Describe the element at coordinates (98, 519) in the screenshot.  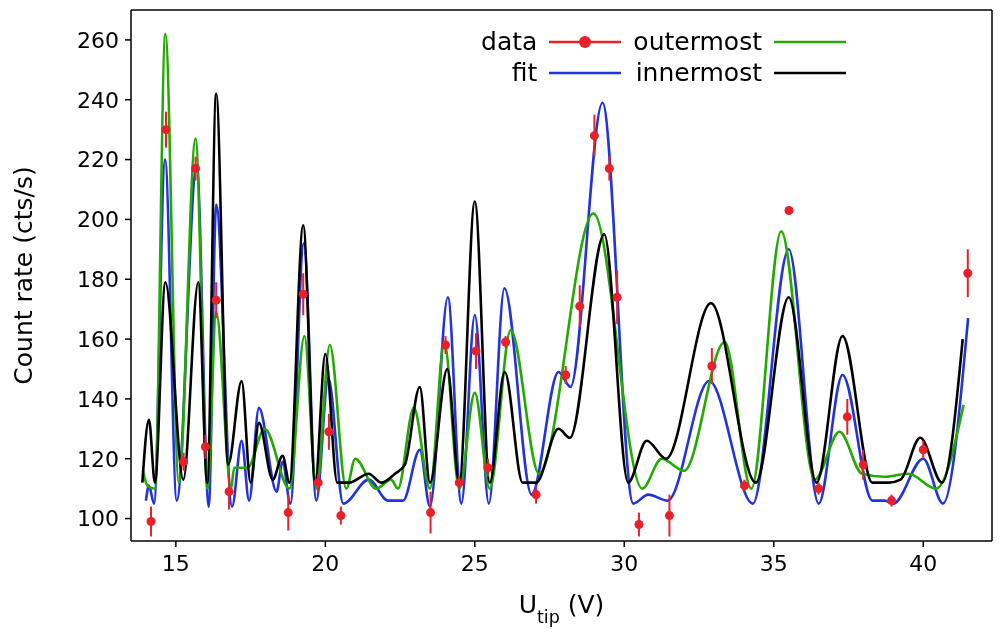
I see `y-tick-label: 100` at that location.